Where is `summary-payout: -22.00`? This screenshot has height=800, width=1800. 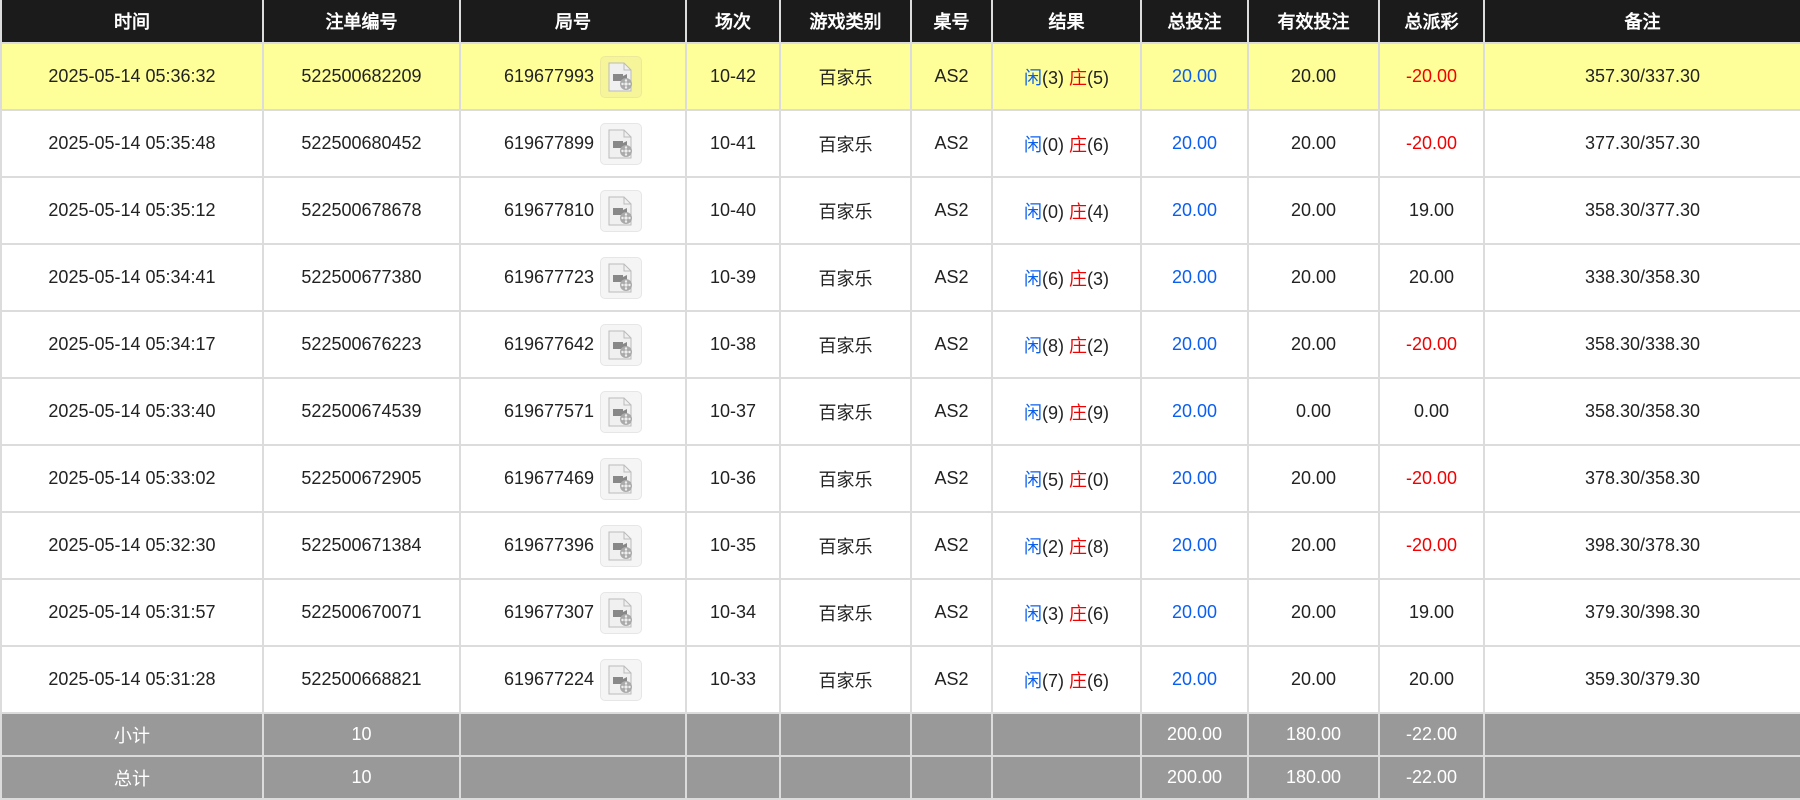
summary-payout: -22.00 is located at coordinates (1431, 777).